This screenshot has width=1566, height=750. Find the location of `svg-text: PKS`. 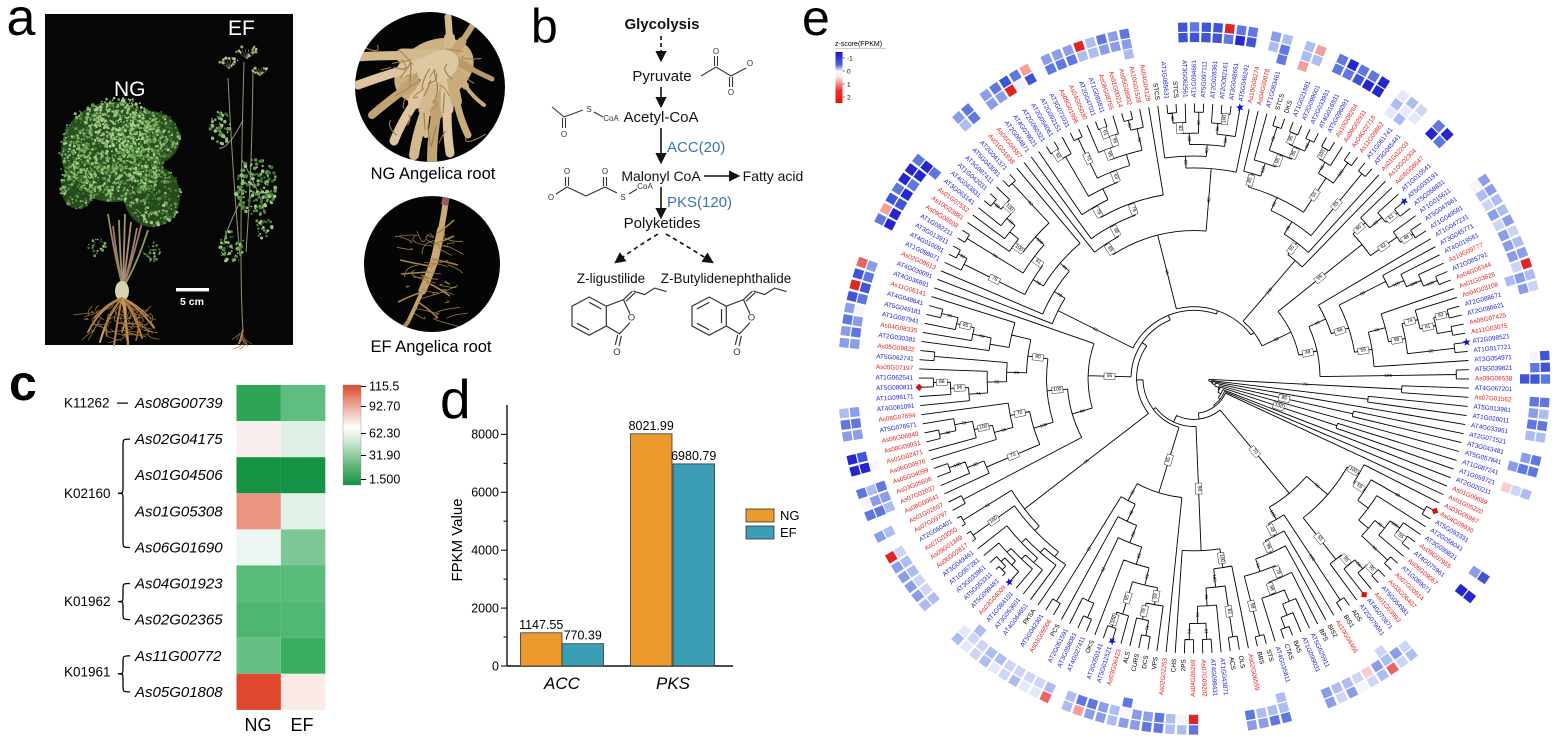

svg-text: PKS is located at coordinates (673, 683).